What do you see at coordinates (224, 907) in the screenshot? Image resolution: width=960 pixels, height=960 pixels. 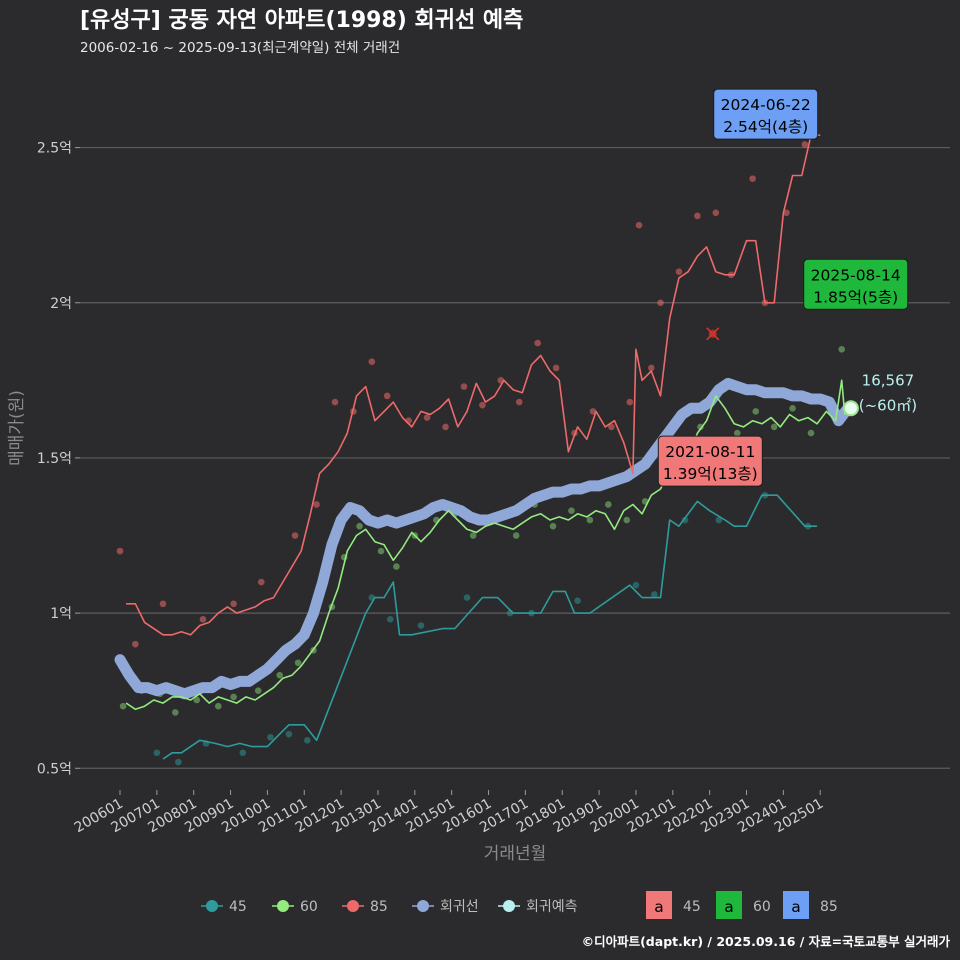 I see `legend-item: 45` at bounding box center [224, 907].